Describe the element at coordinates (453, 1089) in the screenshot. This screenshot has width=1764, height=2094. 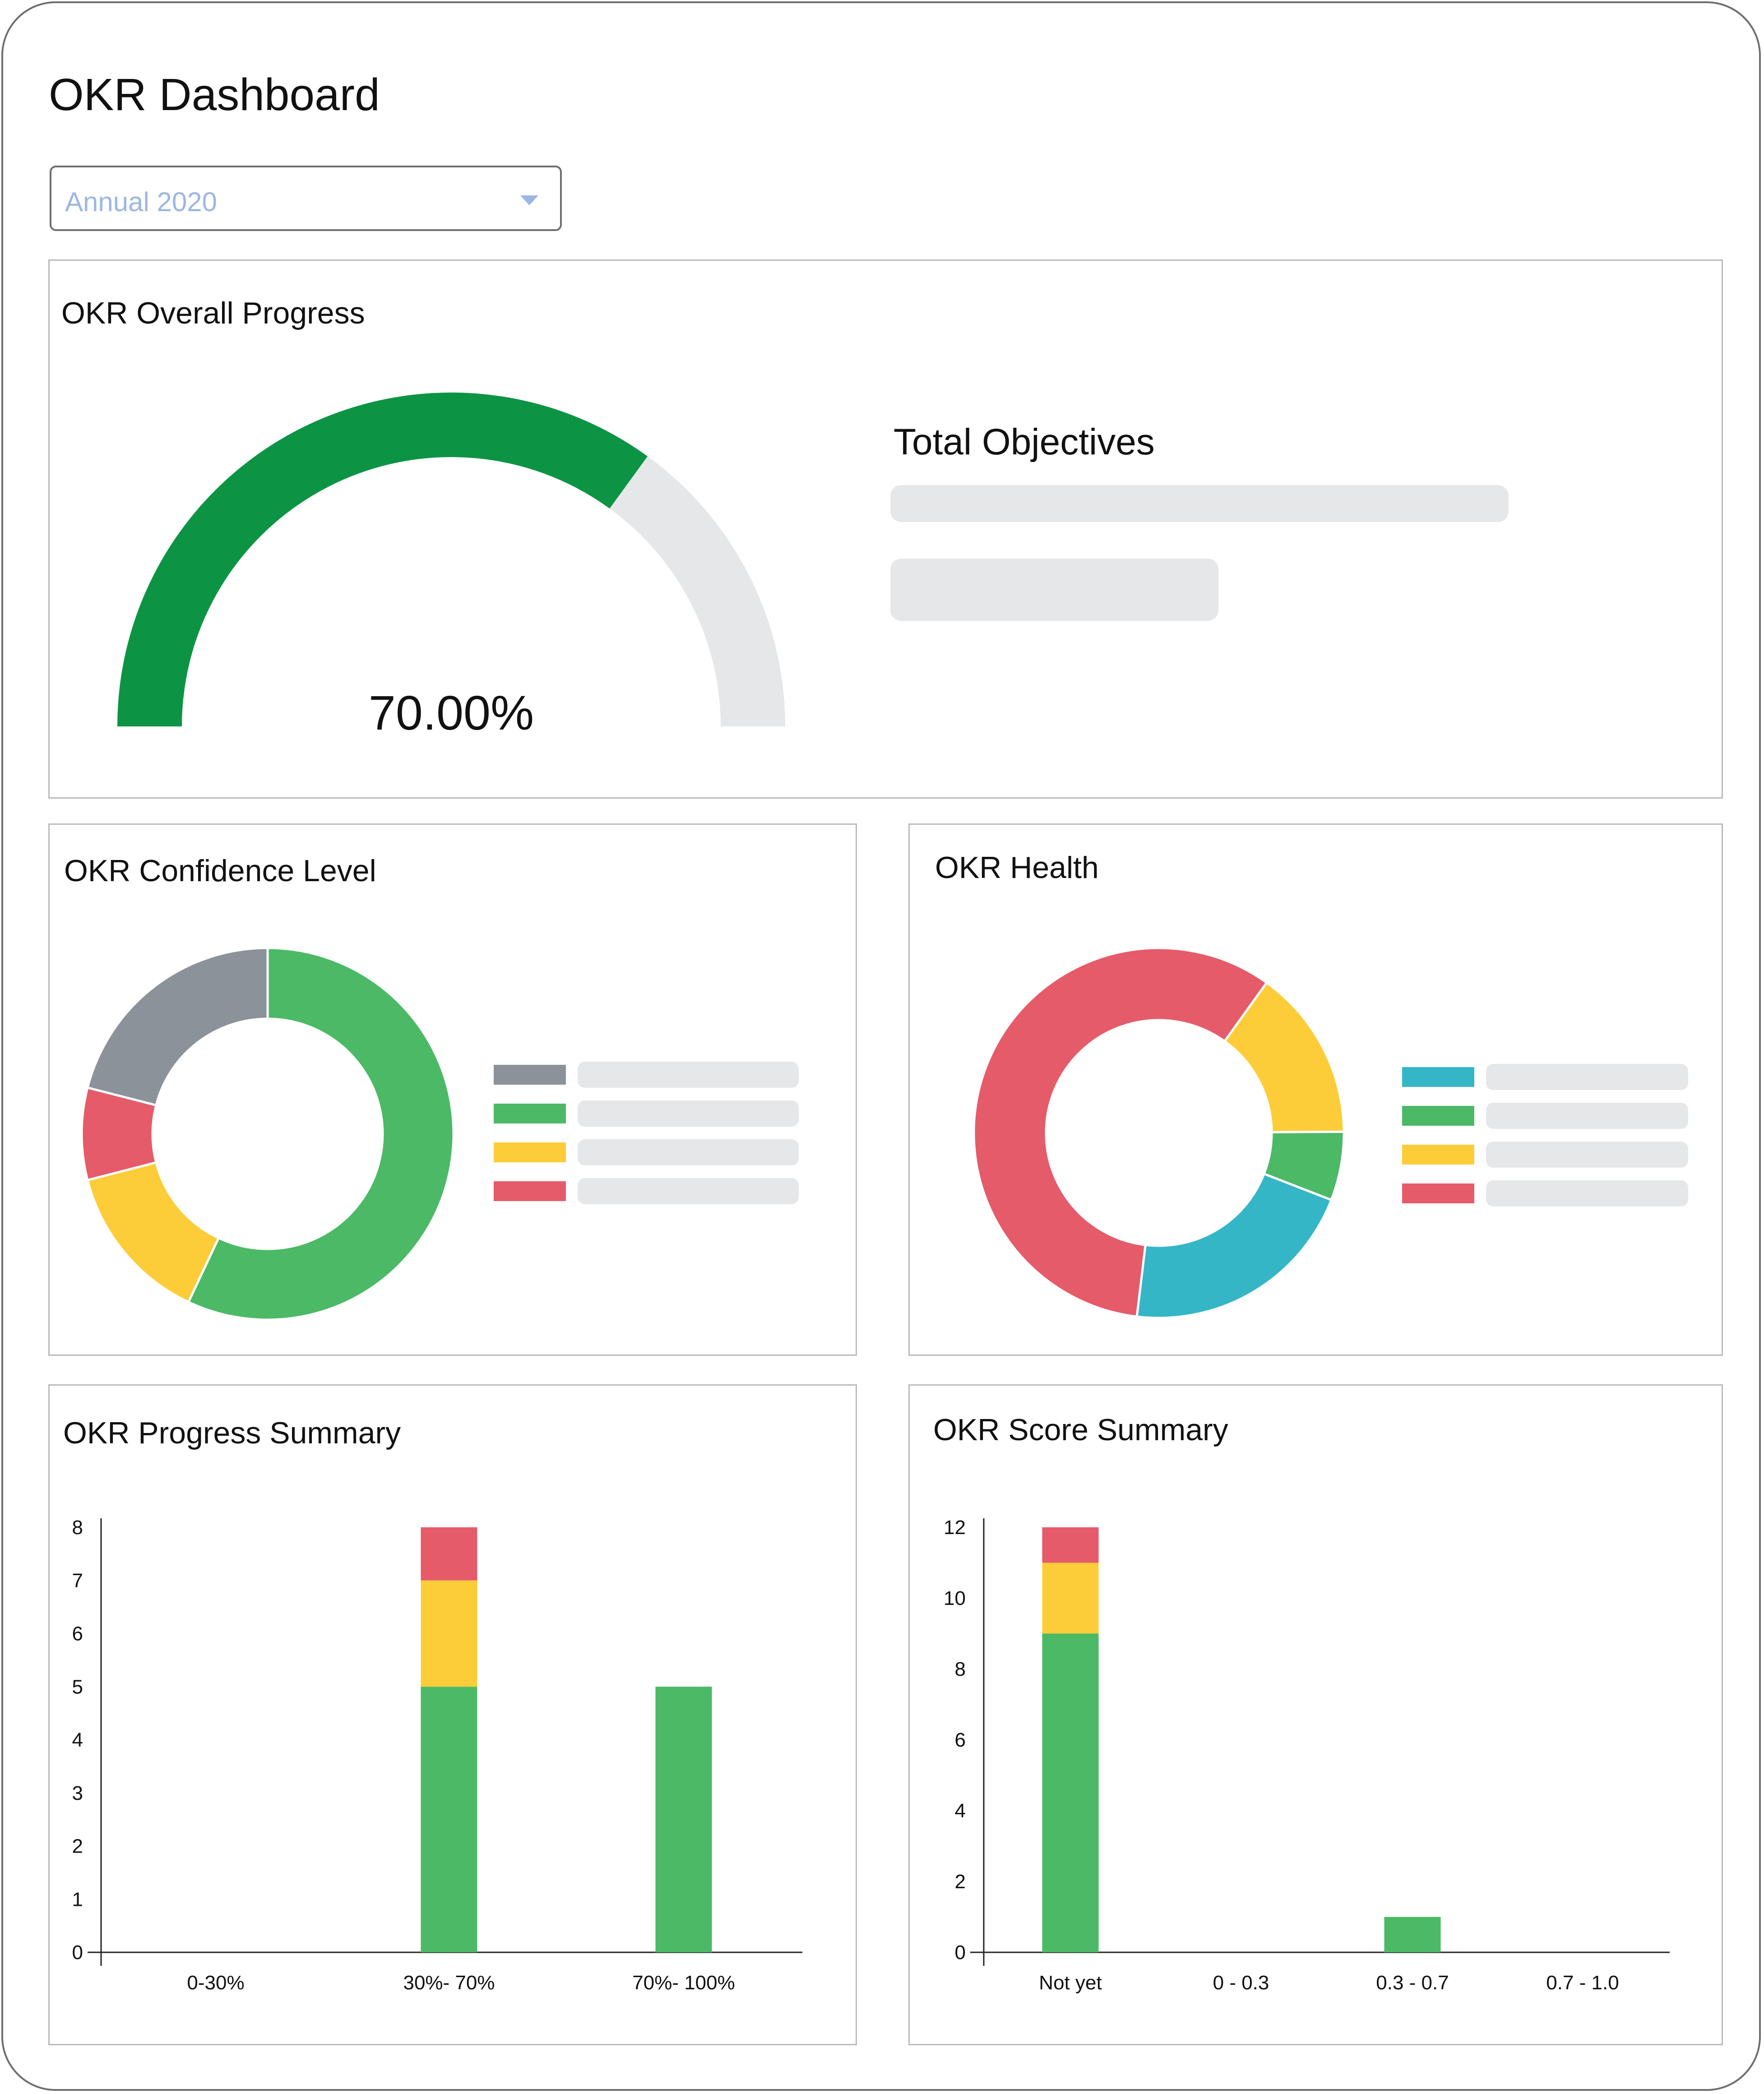
I see `confidence-card: OKR Confidence Level` at that location.